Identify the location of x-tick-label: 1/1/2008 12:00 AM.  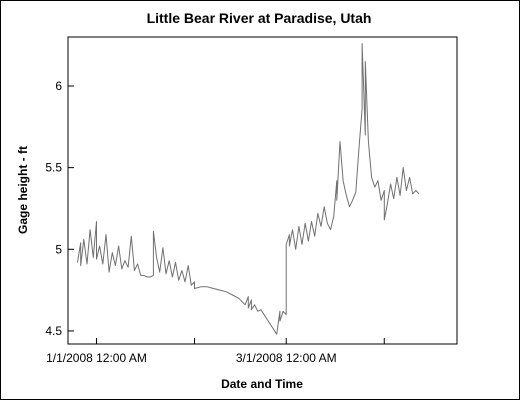
(96, 358).